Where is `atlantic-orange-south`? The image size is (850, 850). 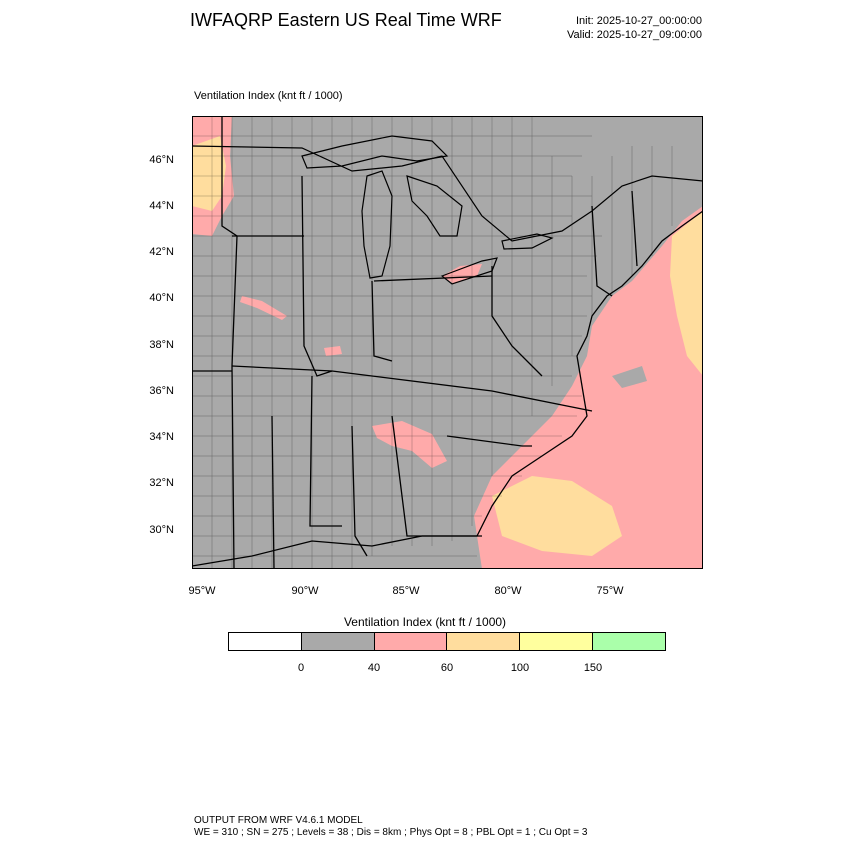 atlantic-orange-south is located at coordinates (557, 516).